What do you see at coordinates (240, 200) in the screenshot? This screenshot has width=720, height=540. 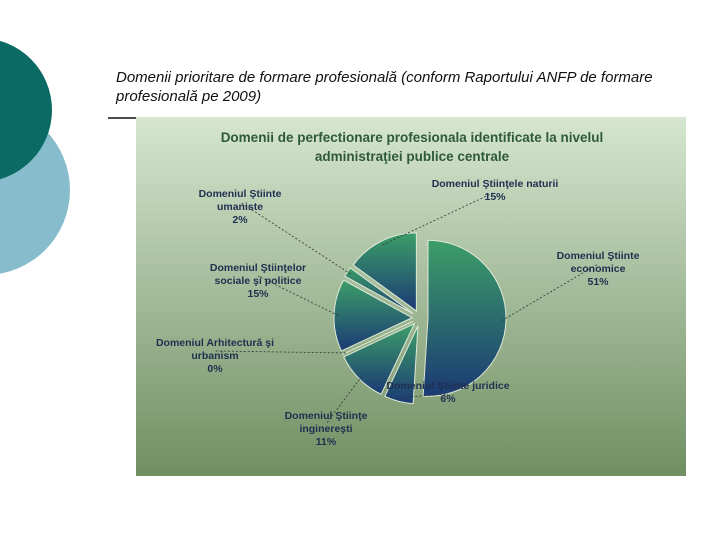 I see `category-label: Domeniul Ştiinte umaniste` at bounding box center [240, 200].